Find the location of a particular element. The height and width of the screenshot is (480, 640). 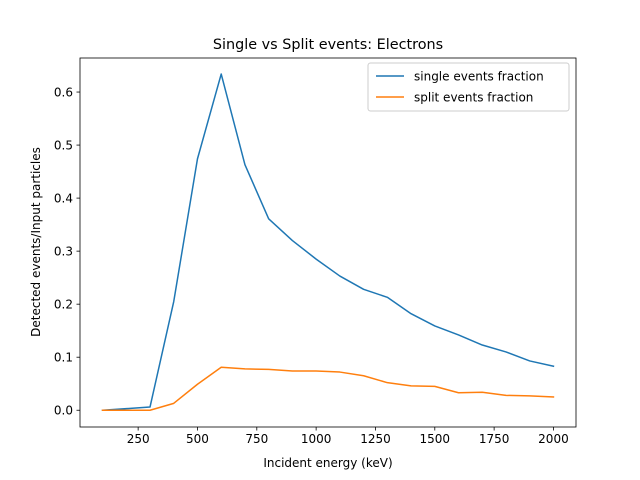

y-tick-label: 0.0 is located at coordinates (63, 411).